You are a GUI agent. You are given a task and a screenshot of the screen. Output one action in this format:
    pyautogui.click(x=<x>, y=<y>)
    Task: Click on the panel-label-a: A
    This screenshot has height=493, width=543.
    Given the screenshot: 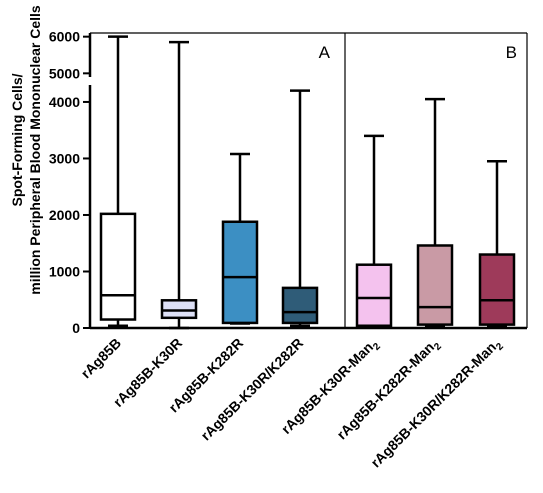 What is the action you would take?
    pyautogui.click(x=325, y=52)
    